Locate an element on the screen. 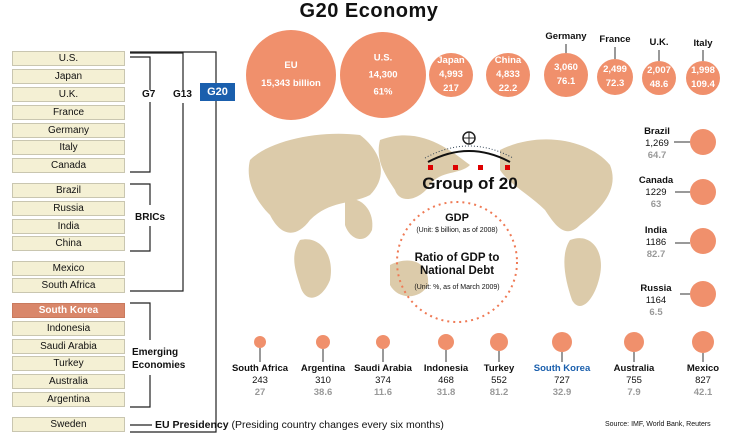  bubble-south-africa is located at coordinates (260, 342).